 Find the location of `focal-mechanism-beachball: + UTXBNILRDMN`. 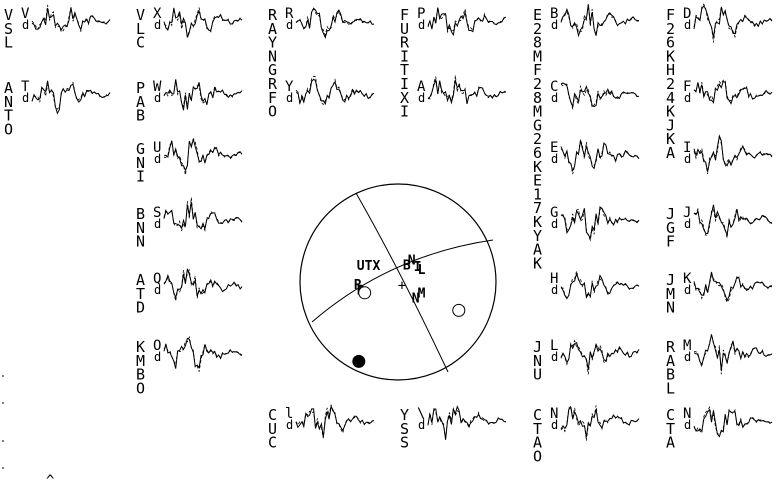

focal-mechanism-beachball: + UTXBNILRDMN is located at coordinates (398, 282).